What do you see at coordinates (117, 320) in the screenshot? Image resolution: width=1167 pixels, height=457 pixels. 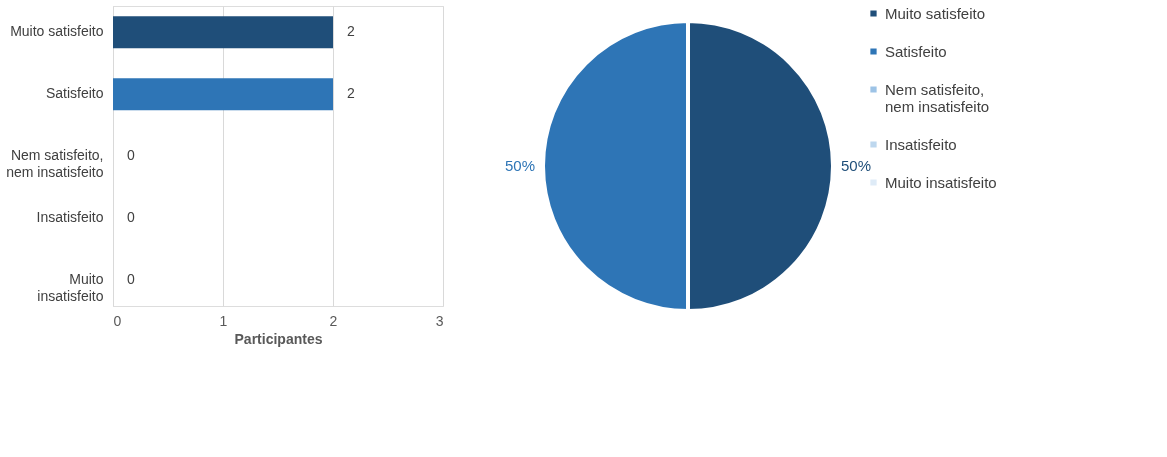 I see `x-tick-label: 0` at bounding box center [117, 320].